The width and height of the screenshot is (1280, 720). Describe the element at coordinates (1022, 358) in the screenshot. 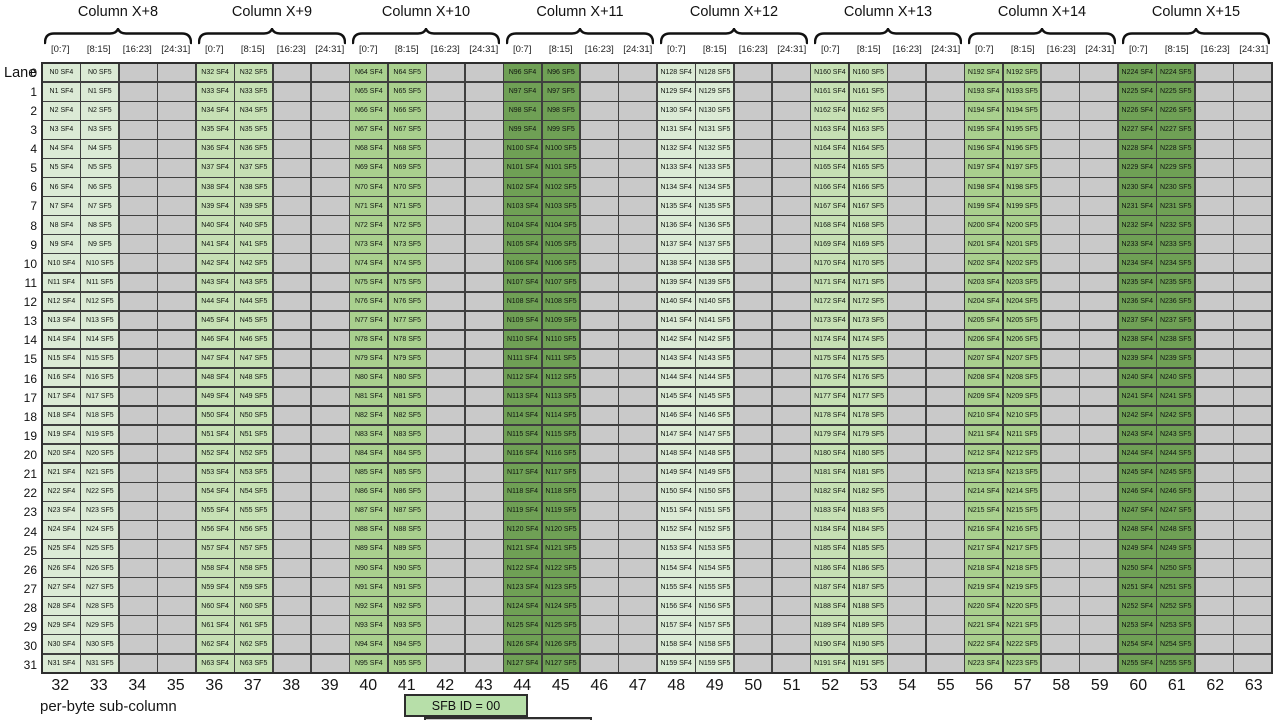

I see `byte-cell: N207 SF5` at that location.